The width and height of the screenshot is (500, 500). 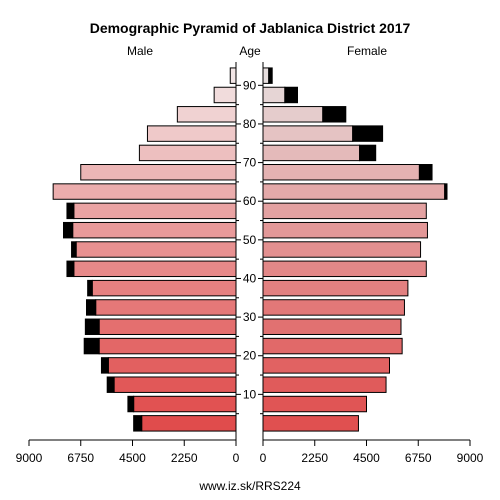 I want to click on female-x-tick-label: 9000, so click(x=470, y=458).